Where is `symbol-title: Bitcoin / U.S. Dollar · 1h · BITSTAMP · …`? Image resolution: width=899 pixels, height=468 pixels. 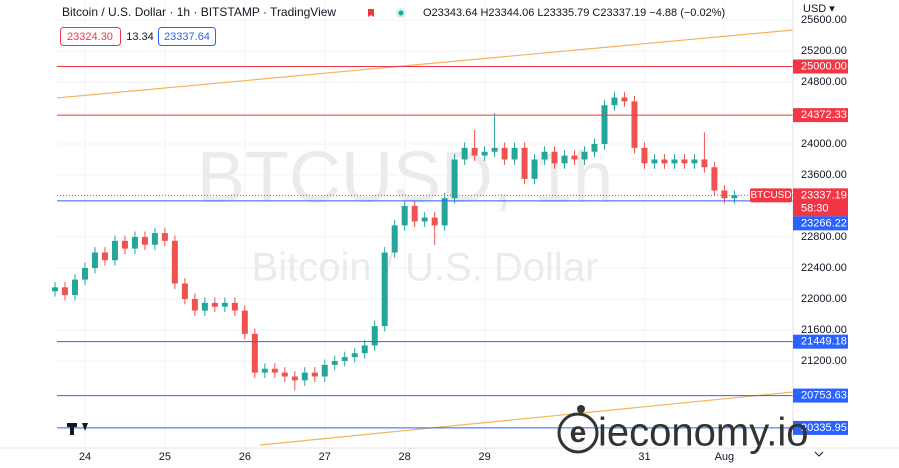 symbol-title: Bitcoin / U.S. Dollar · 1h · BITSTAMP · … is located at coordinates (199, 12).